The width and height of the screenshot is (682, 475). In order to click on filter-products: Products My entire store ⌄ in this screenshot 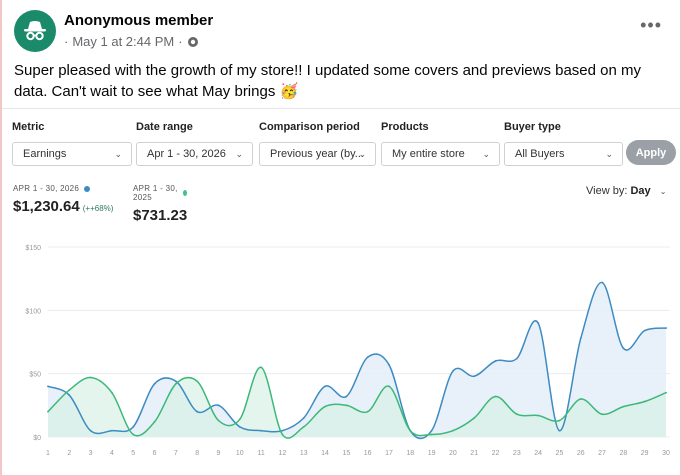, I will do `click(440, 143)`.